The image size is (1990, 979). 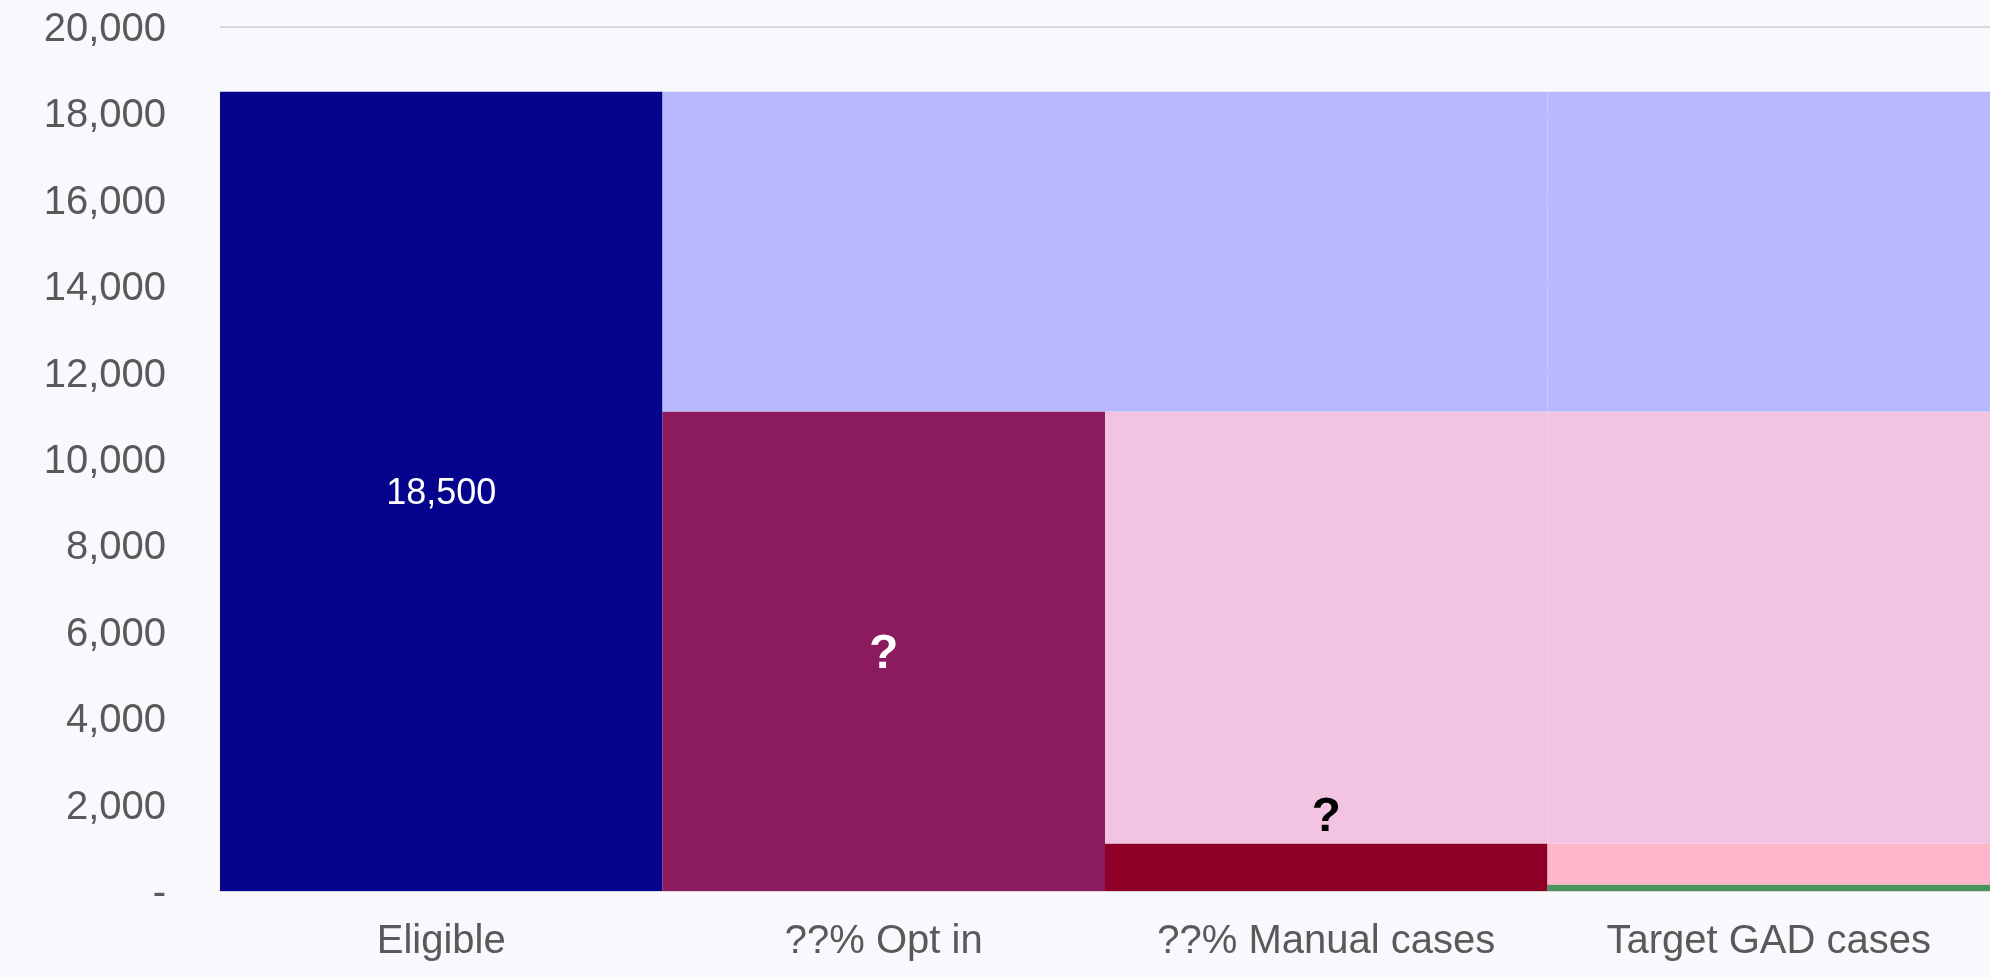 What do you see at coordinates (159, 891) in the screenshot?
I see `y-tick-label: -` at bounding box center [159, 891].